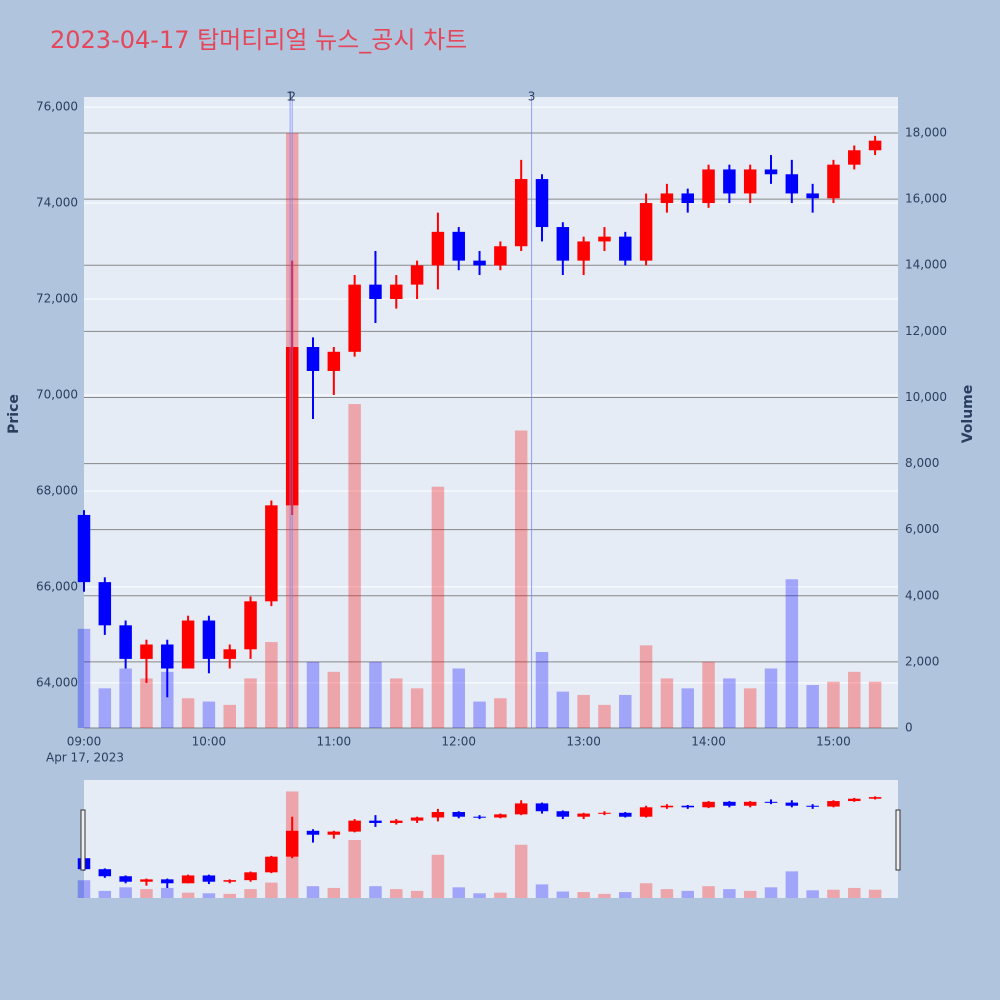 This screenshot has width=1000, height=1000. I want to click on y2-axis-title: Volume, so click(968, 414).